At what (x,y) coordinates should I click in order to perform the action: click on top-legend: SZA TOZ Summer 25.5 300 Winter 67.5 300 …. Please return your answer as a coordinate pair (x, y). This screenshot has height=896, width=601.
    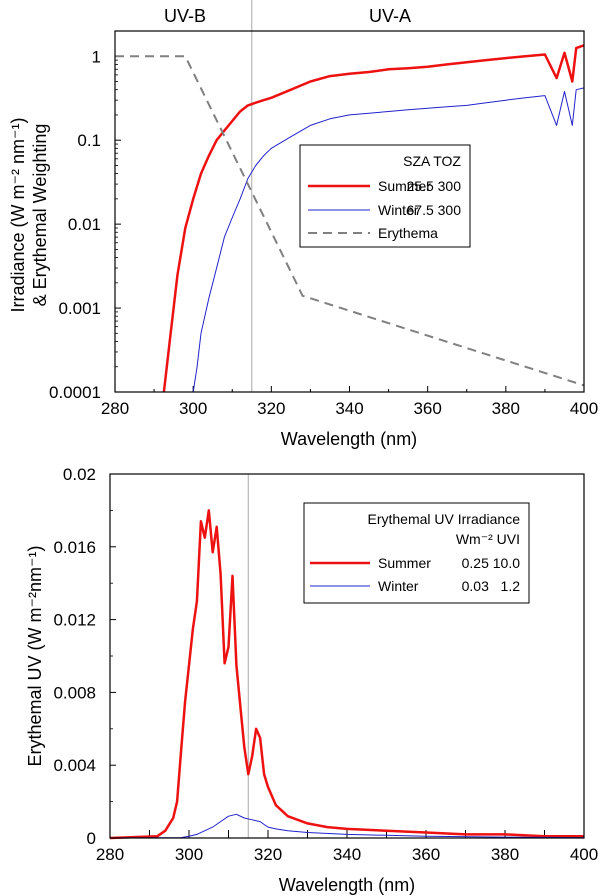
    Looking at the image, I should click on (385, 196).